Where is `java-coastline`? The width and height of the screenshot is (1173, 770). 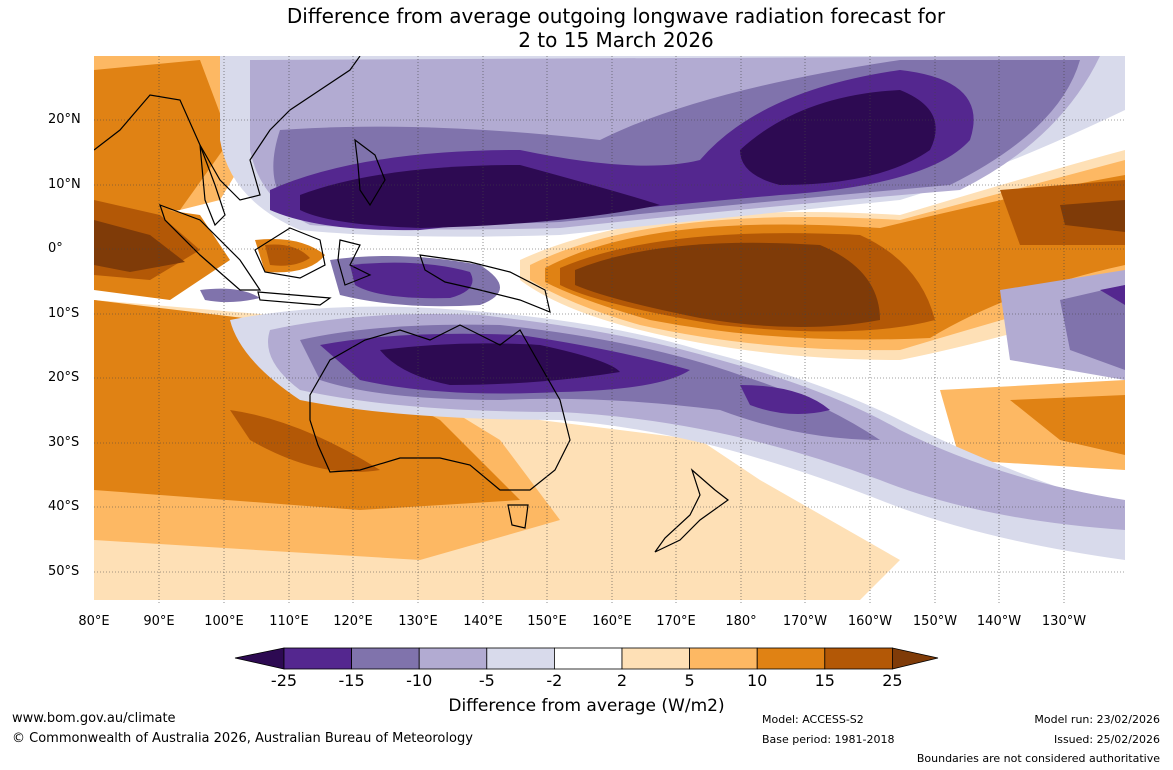
java-coastline is located at coordinates (294, 298).